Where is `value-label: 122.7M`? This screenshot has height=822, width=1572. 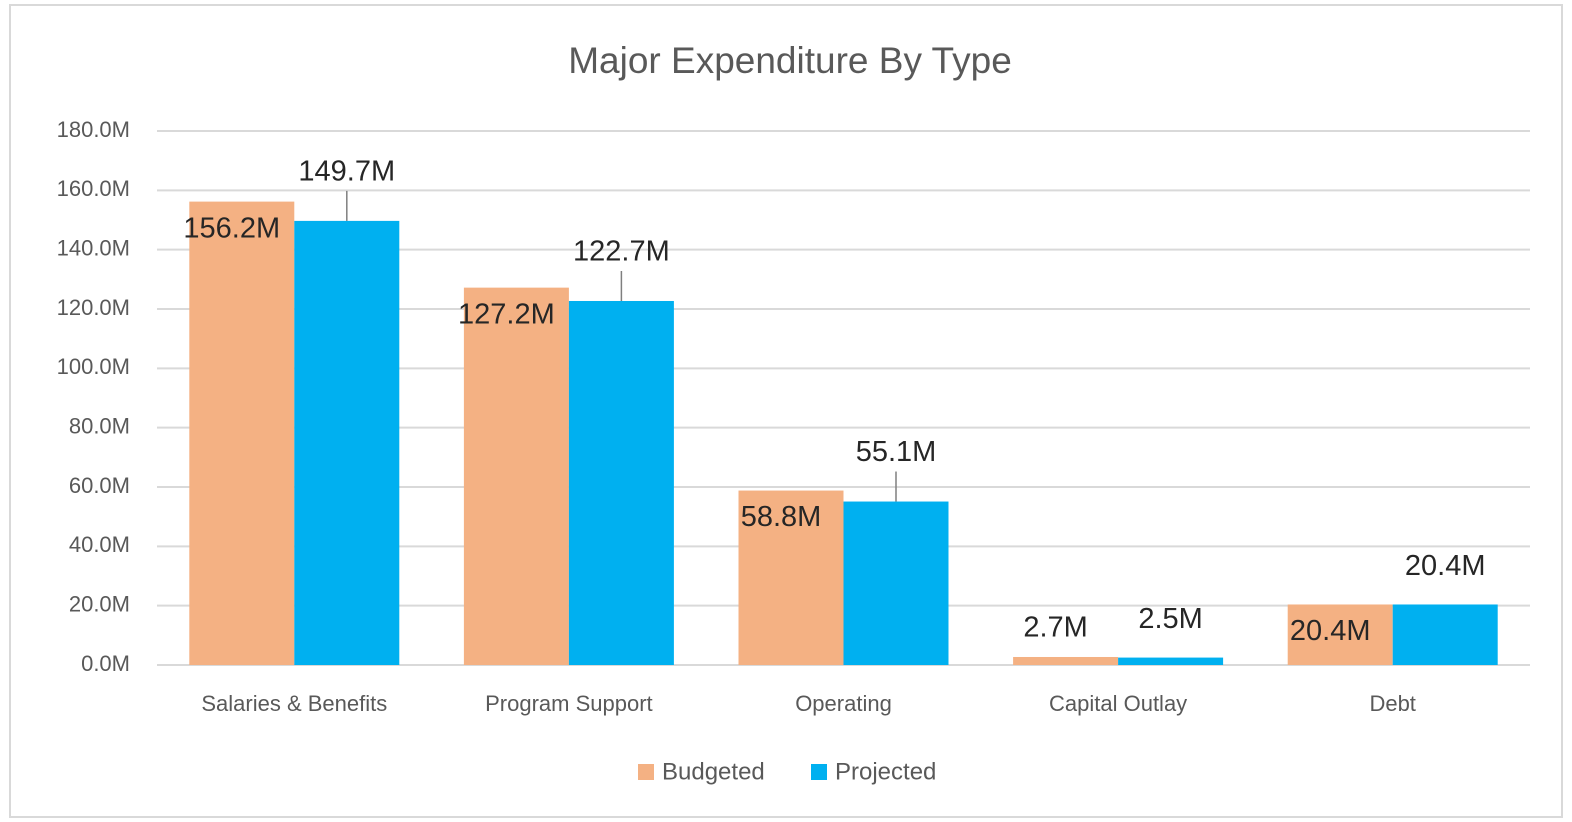
value-label: 122.7M is located at coordinates (621, 252).